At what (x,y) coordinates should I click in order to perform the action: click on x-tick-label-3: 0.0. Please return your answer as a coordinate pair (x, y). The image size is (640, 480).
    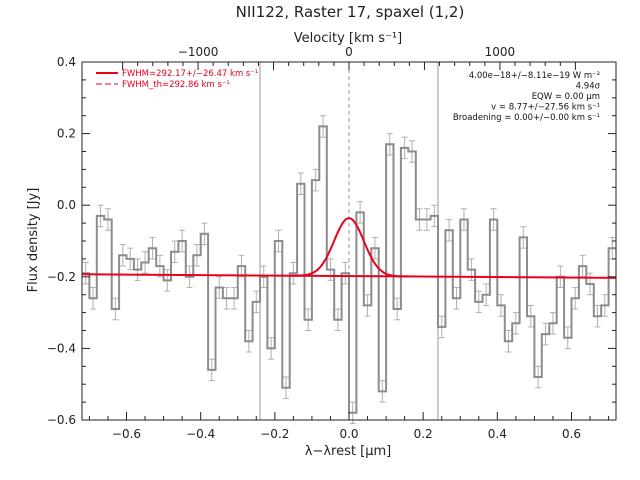
    Looking at the image, I should click on (348, 434).